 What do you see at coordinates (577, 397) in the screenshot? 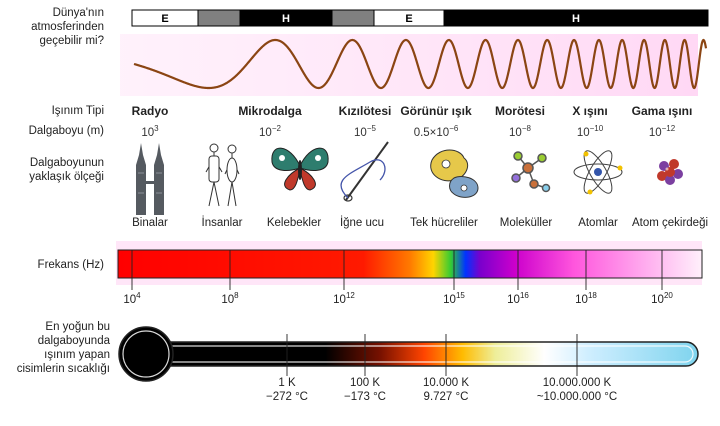
I see `temperature-celsius: ~10.000.000 °C` at bounding box center [577, 397].